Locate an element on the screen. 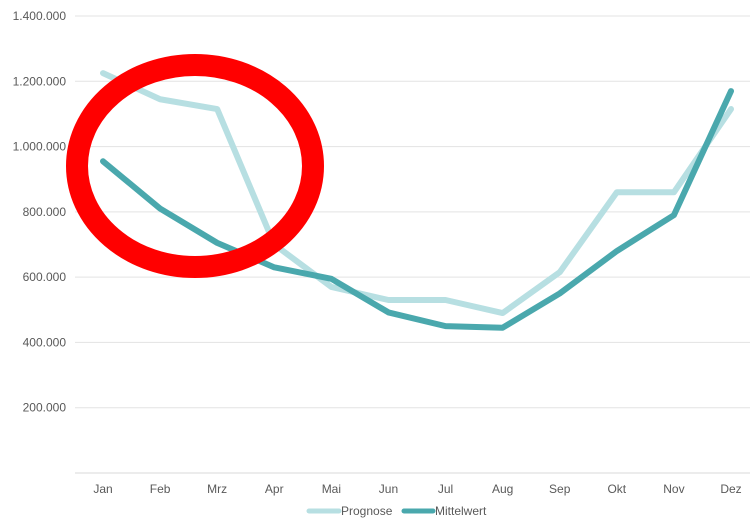  x-tick-label: Mrz is located at coordinates (217, 489).